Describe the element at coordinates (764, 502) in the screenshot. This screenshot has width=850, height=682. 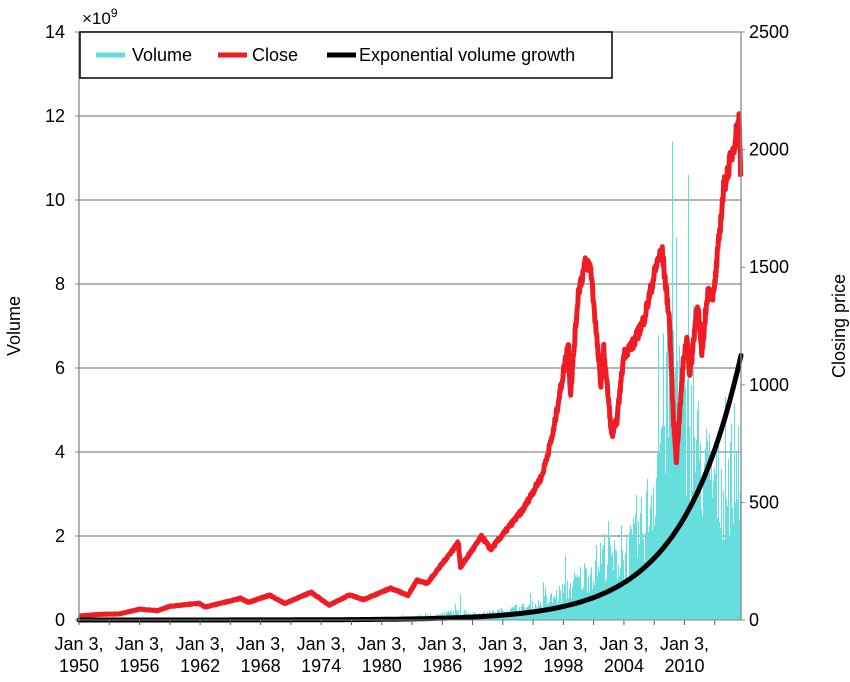
I see `y-tick-label-right: 500` at that location.